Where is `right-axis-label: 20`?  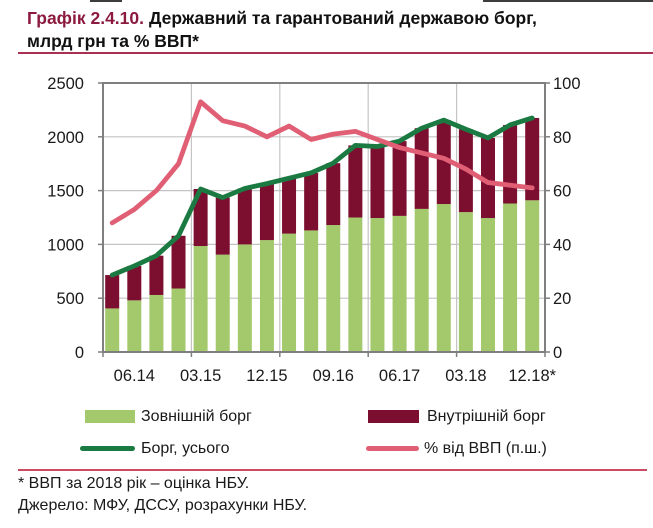 right-axis-label: 20 is located at coordinates (562, 299).